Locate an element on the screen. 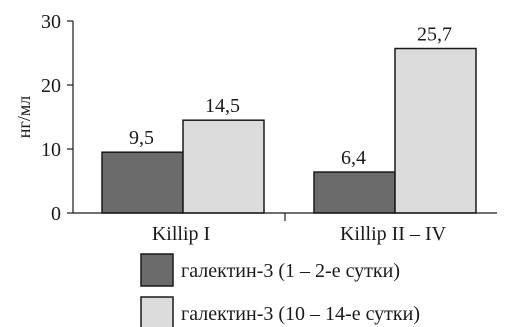  legend-label: галектин-3 (10 – 14-е сутки) is located at coordinates (300, 314).